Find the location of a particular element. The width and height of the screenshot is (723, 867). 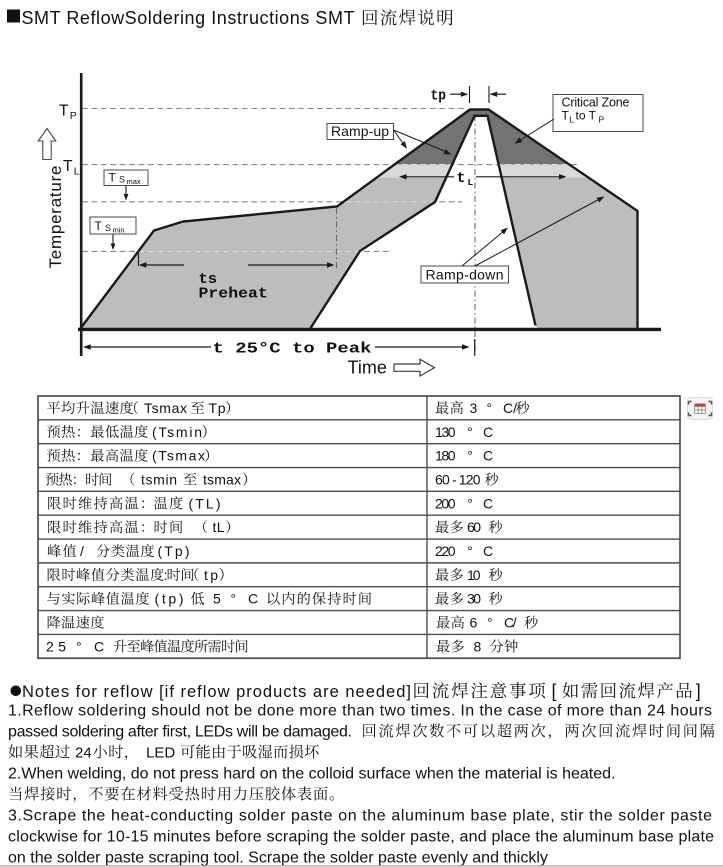

svg-text: 60 is located at coordinates (474, 527).